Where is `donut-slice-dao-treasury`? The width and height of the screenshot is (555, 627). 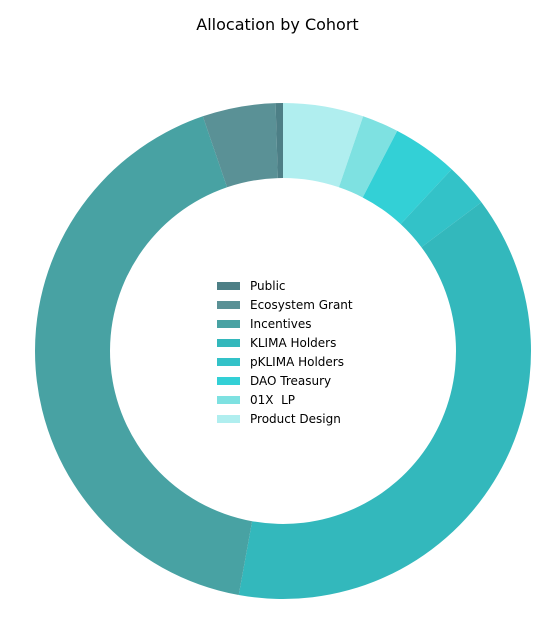 donut-slice-dao-treasury is located at coordinates (407, 177).